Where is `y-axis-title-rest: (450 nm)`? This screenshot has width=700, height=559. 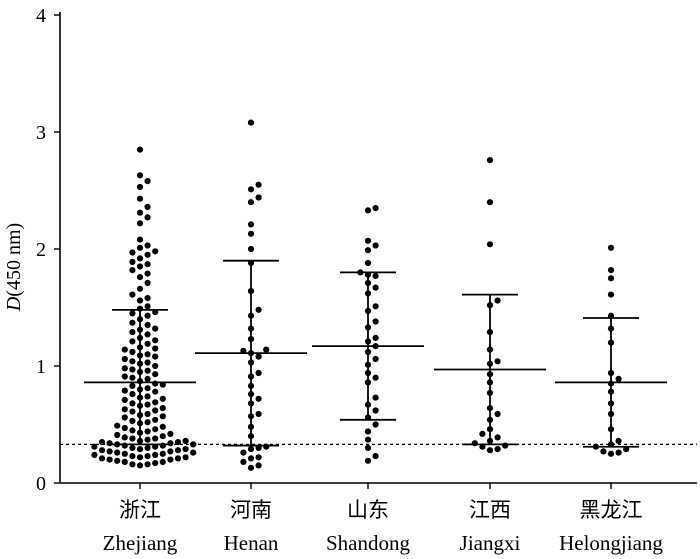 y-axis-title-rest: (450 nm) is located at coordinates (14, 260).